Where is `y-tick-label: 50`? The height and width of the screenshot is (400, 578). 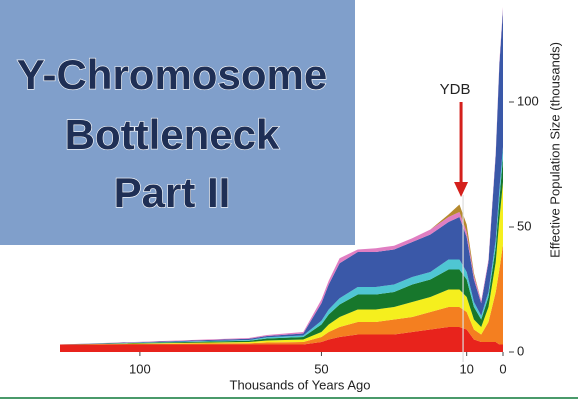 y-tick-label: 50 is located at coordinates (524, 225).